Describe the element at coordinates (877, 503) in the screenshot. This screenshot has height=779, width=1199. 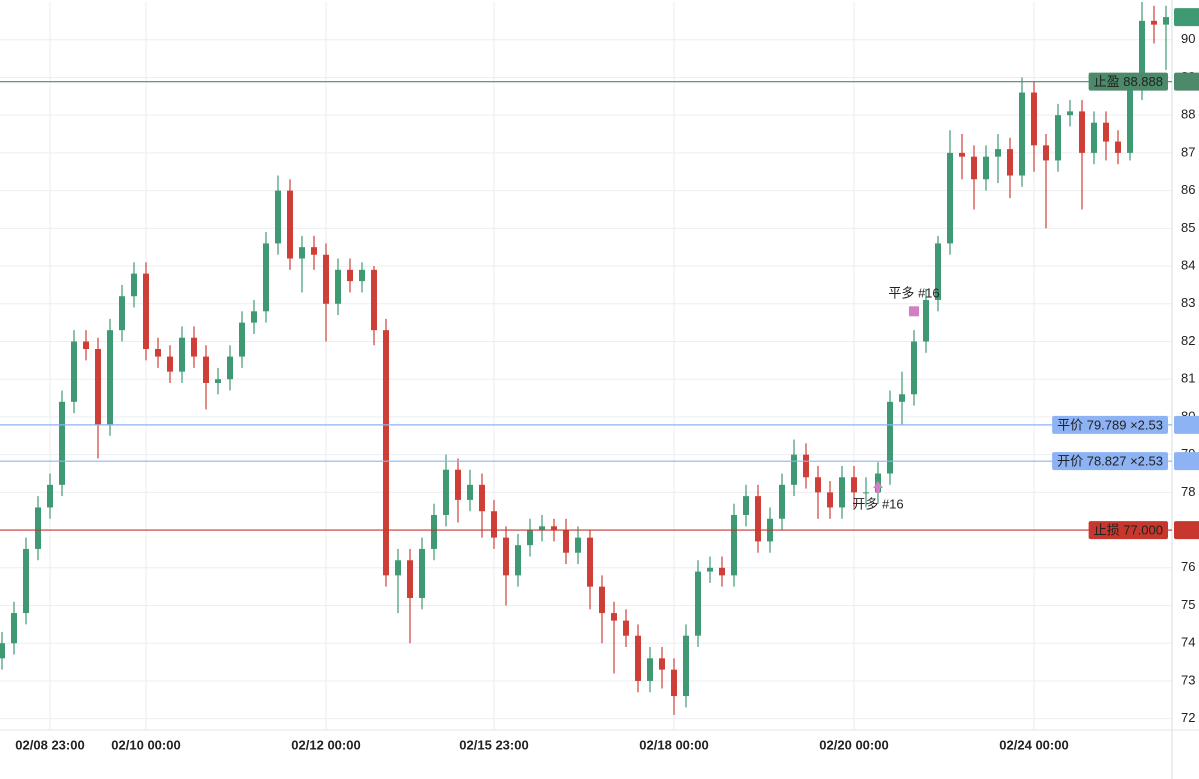
I see `trade-marker-label: 开多 #16` at that location.